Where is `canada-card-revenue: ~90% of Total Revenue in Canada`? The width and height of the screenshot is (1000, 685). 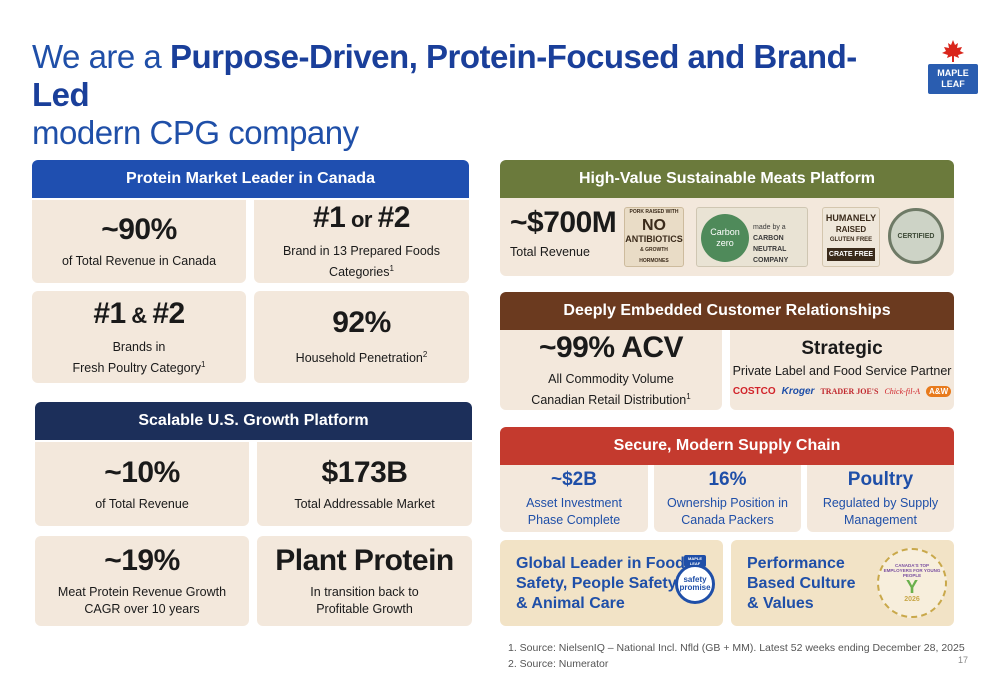 canada-card-revenue: ~90% of Total Revenue in Canada is located at coordinates (139, 241).